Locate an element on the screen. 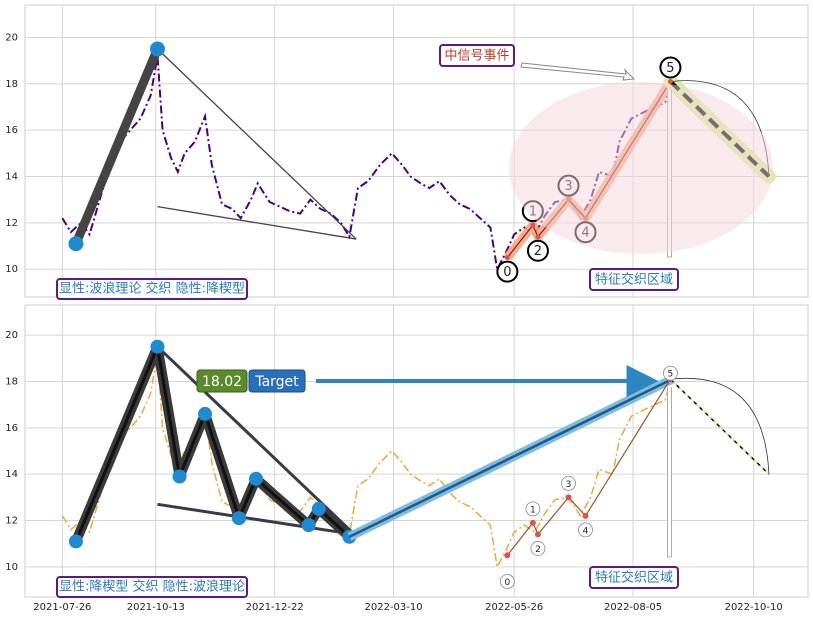  wave-label: 3 is located at coordinates (569, 485).